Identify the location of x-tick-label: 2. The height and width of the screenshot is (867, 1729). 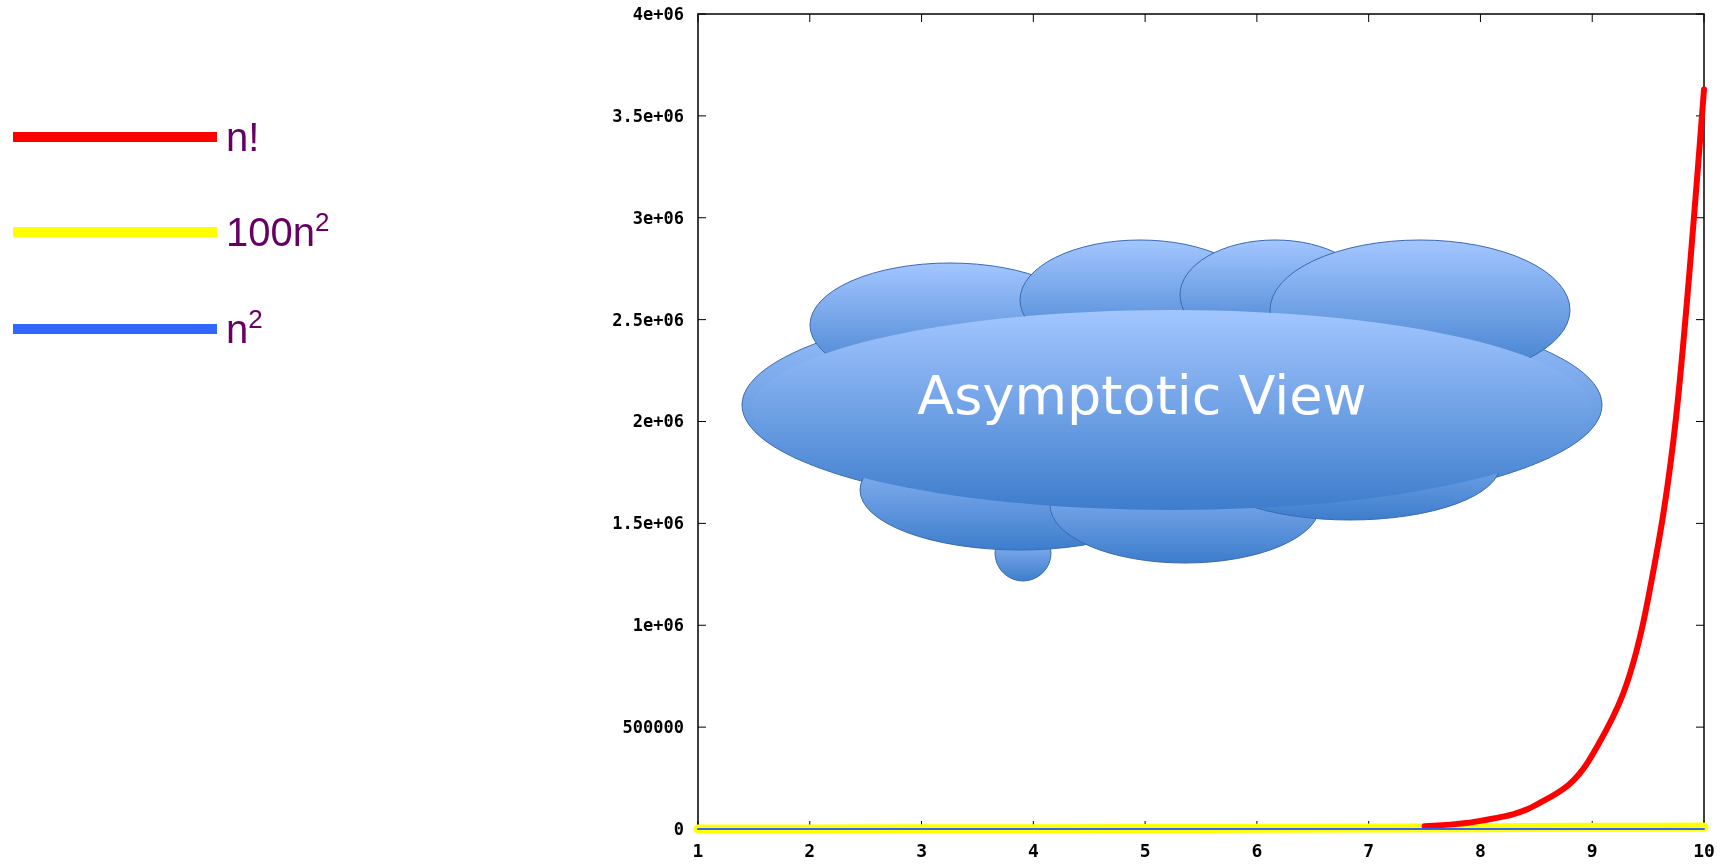
(810, 850).